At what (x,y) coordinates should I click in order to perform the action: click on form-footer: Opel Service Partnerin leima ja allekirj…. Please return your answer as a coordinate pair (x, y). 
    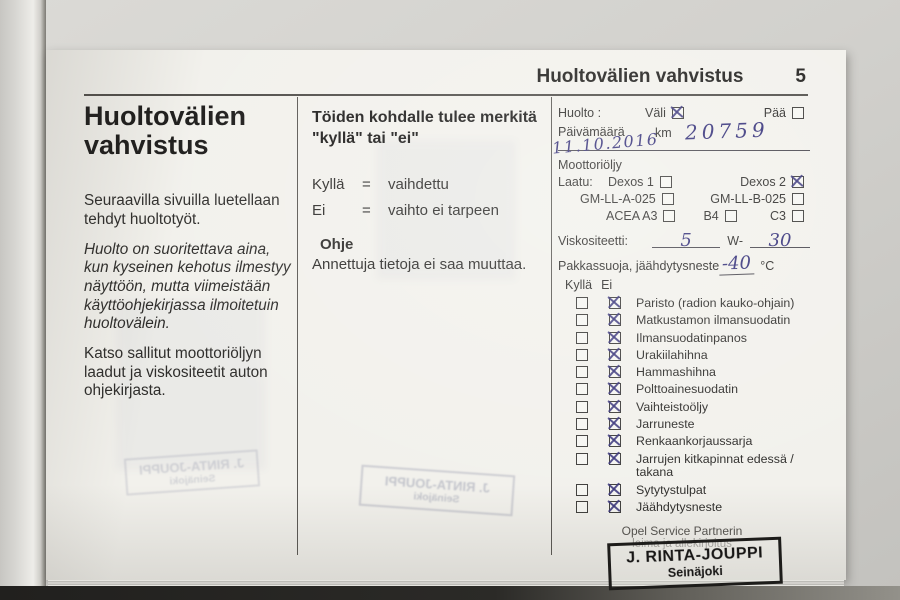
    Looking at the image, I should click on (684, 562).